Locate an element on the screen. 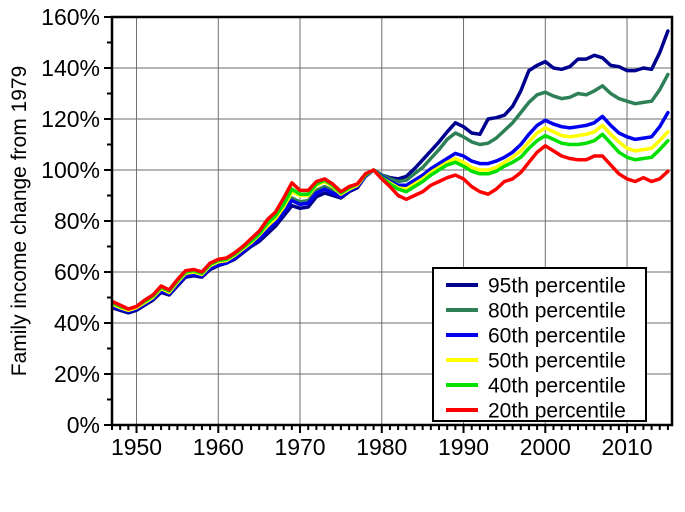  y-tick-label: 100% is located at coordinates (70, 170).